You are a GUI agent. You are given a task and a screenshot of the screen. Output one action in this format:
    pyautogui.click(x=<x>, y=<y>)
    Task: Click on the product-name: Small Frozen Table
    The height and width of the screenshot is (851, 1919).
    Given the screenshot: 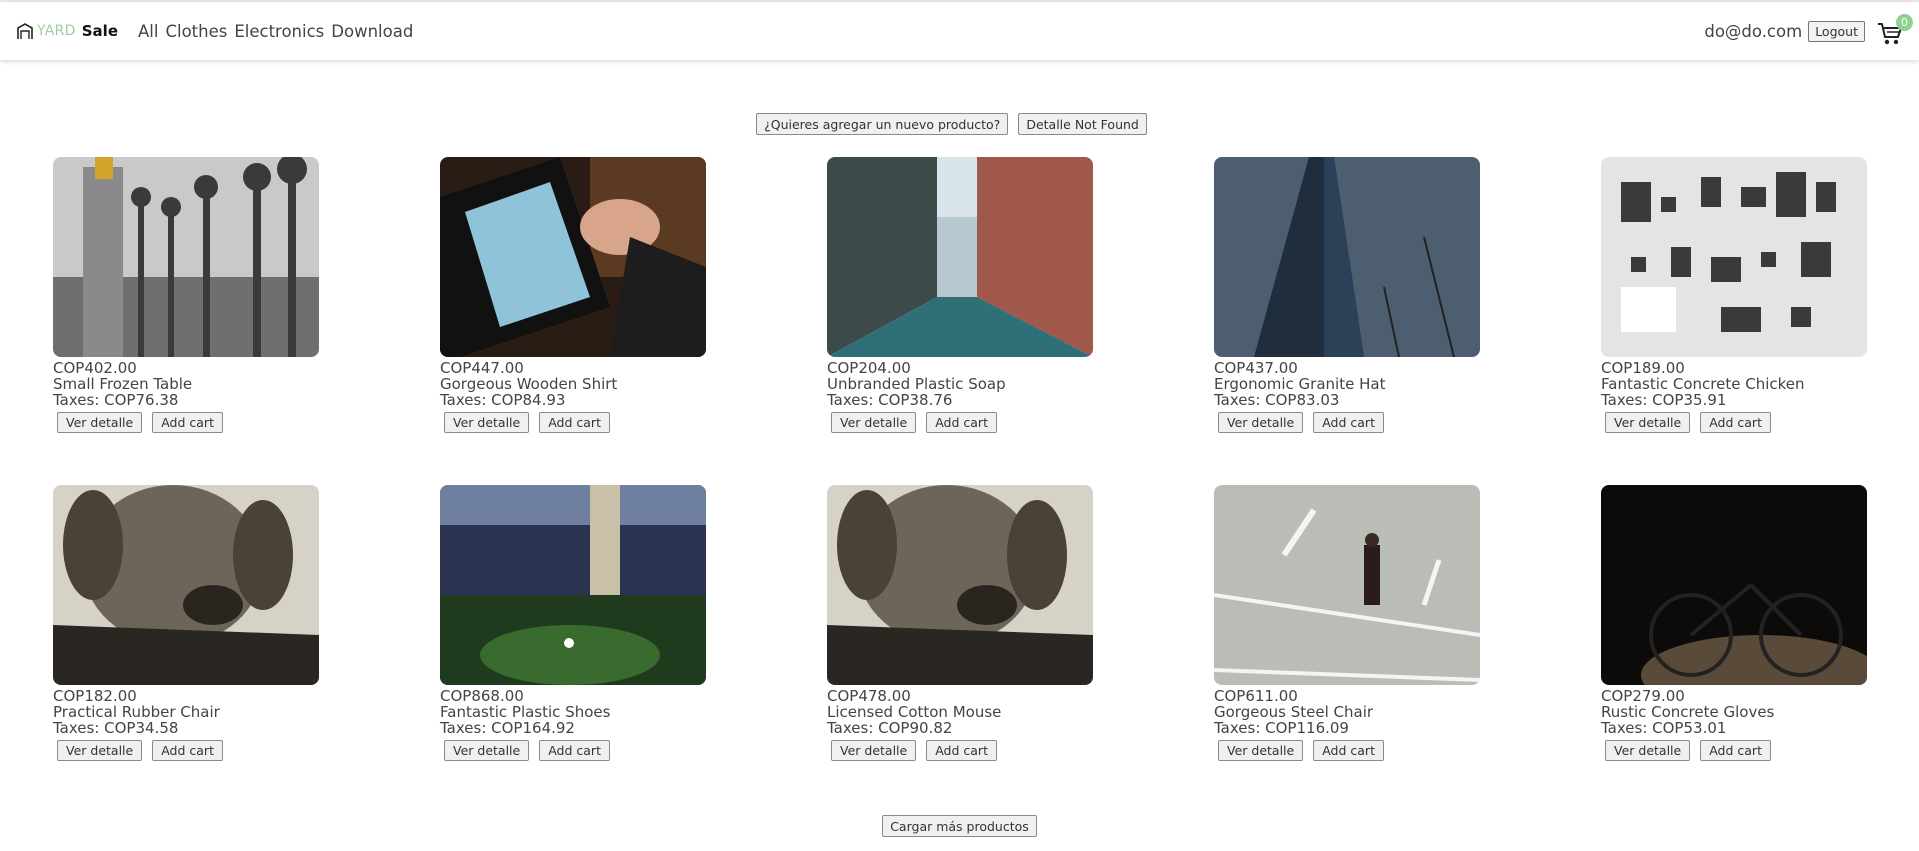 What is the action you would take?
    pyautogui.click(x=123, y=384)
    